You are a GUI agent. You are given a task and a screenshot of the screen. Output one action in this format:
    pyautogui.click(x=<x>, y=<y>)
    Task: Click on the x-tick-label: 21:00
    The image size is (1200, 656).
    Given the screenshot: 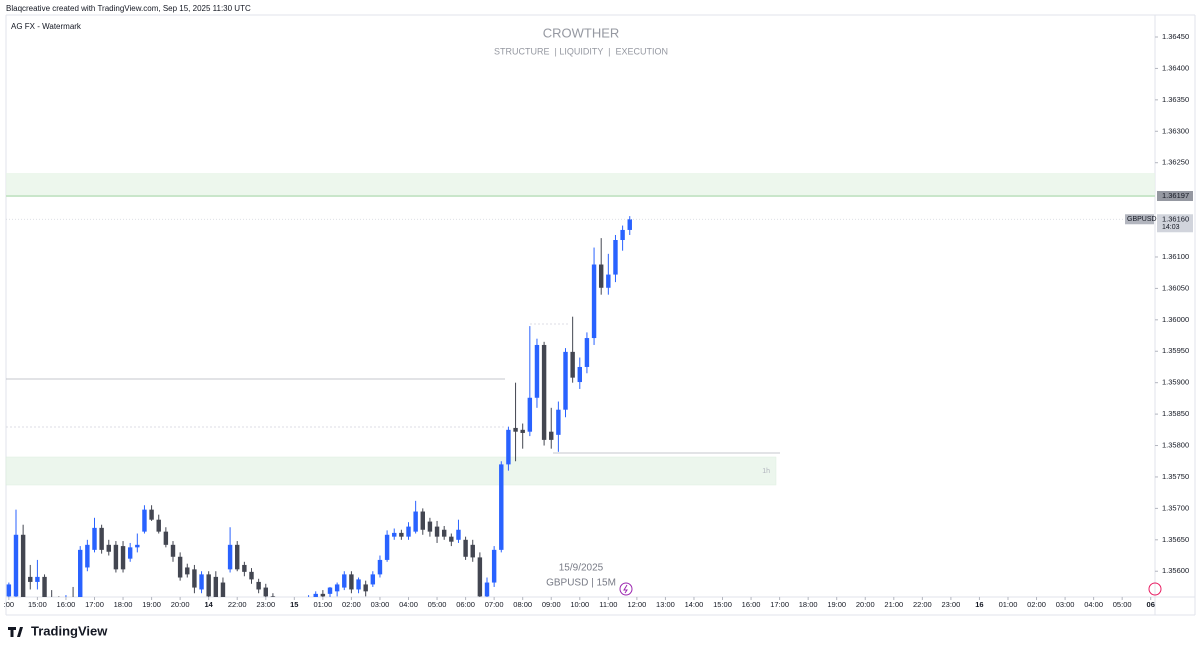 What is the action you would take?
    pyautogui.click(x=893, y=604)
    